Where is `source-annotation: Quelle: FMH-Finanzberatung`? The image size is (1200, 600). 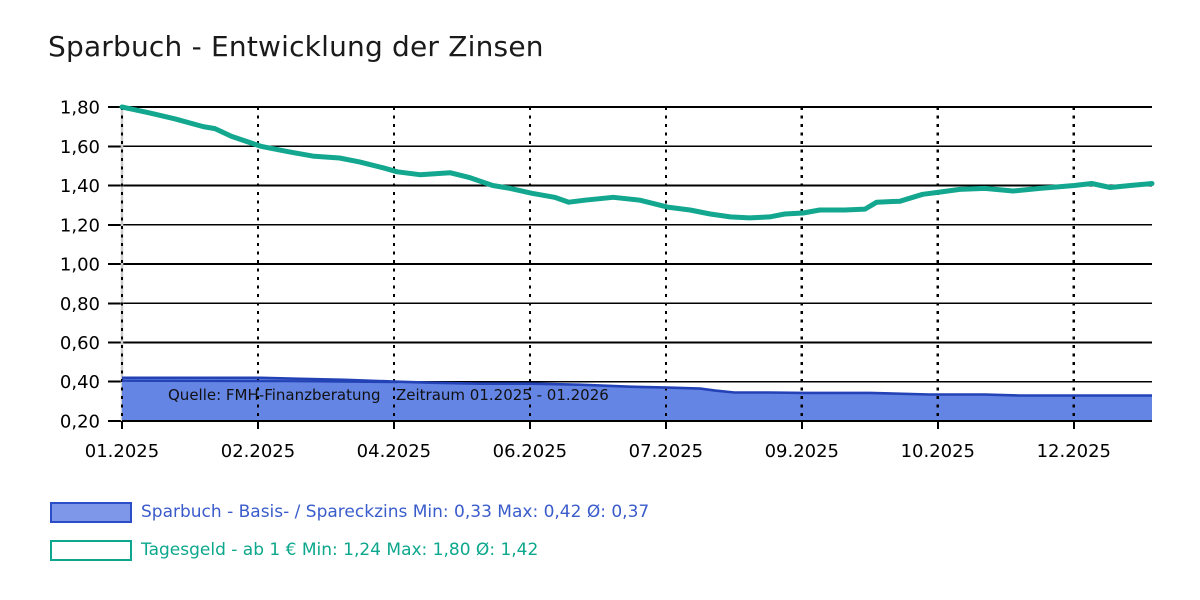
source-annotation: Quelle: FMH-Finanzberatung is located at coordinates (274, 395).